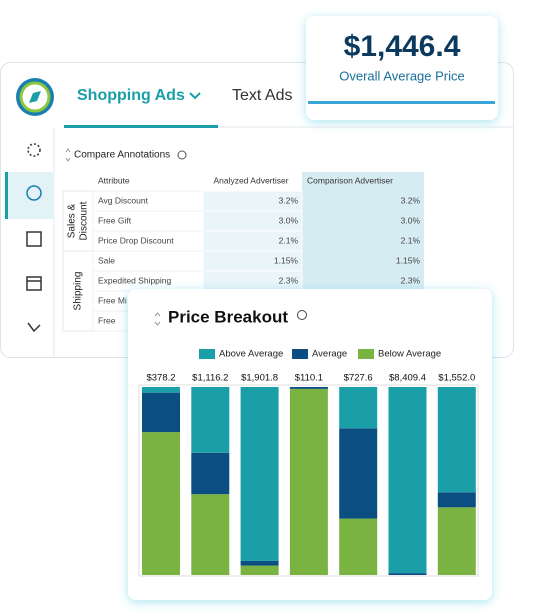 This screenshot has height=616, width=533. What do you see at coordinates (401, 102) in the screenshot?
I see `price-underline` at bounding box center [401, 102].